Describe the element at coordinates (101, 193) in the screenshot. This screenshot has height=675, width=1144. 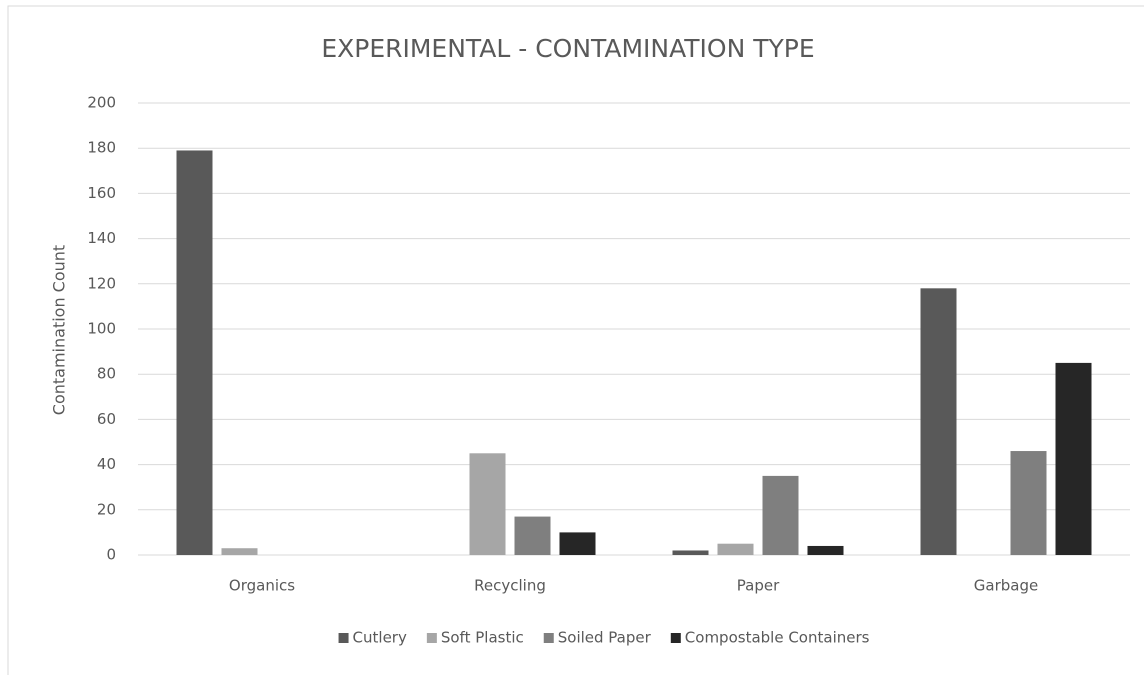
I see `y-tick-label: 160` at that location.